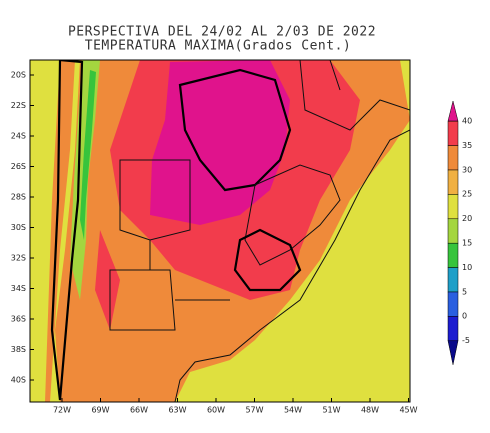 This screenshot has height=433, width=490. Describe the element at coordinates (177, 410) in the screenshot. I see `lon-label: 63W` at that location.